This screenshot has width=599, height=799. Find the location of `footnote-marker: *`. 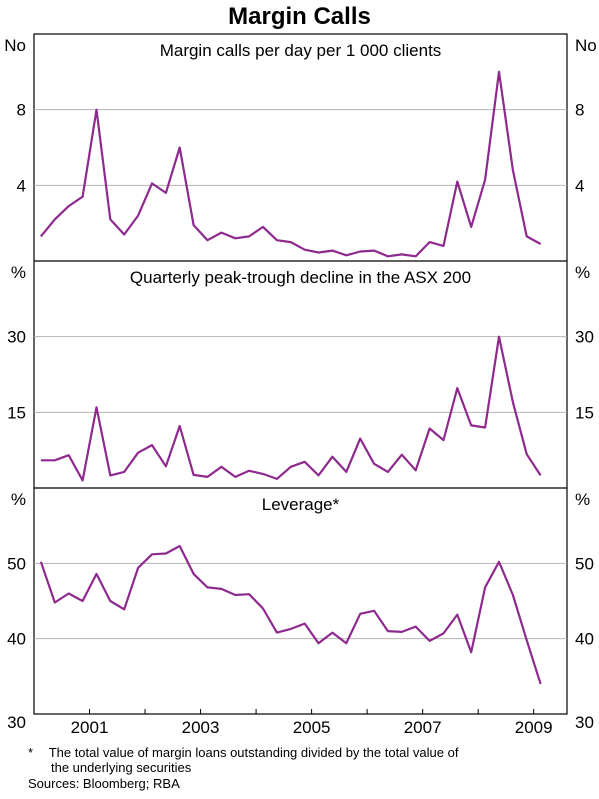

footnote-marker: * is located at coordinates (31, 752).